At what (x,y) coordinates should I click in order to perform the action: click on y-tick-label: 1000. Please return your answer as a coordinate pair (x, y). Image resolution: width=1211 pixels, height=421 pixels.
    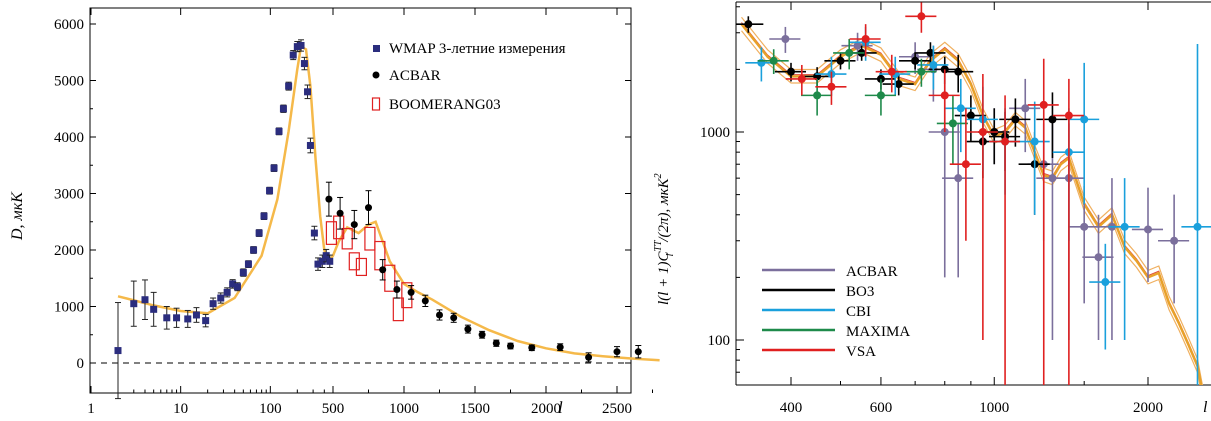
    Looking at the image, I should click on (715, 133).